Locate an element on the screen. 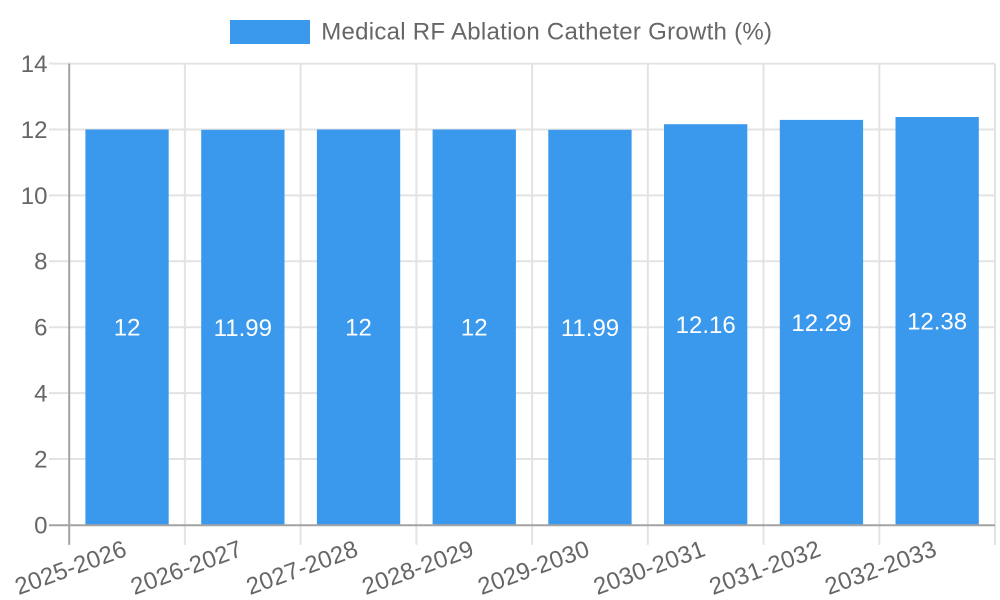 Image resolution: width=1000 pixels, height=600 pixels. svg-text: 6 is located at coordinates (40, 328).